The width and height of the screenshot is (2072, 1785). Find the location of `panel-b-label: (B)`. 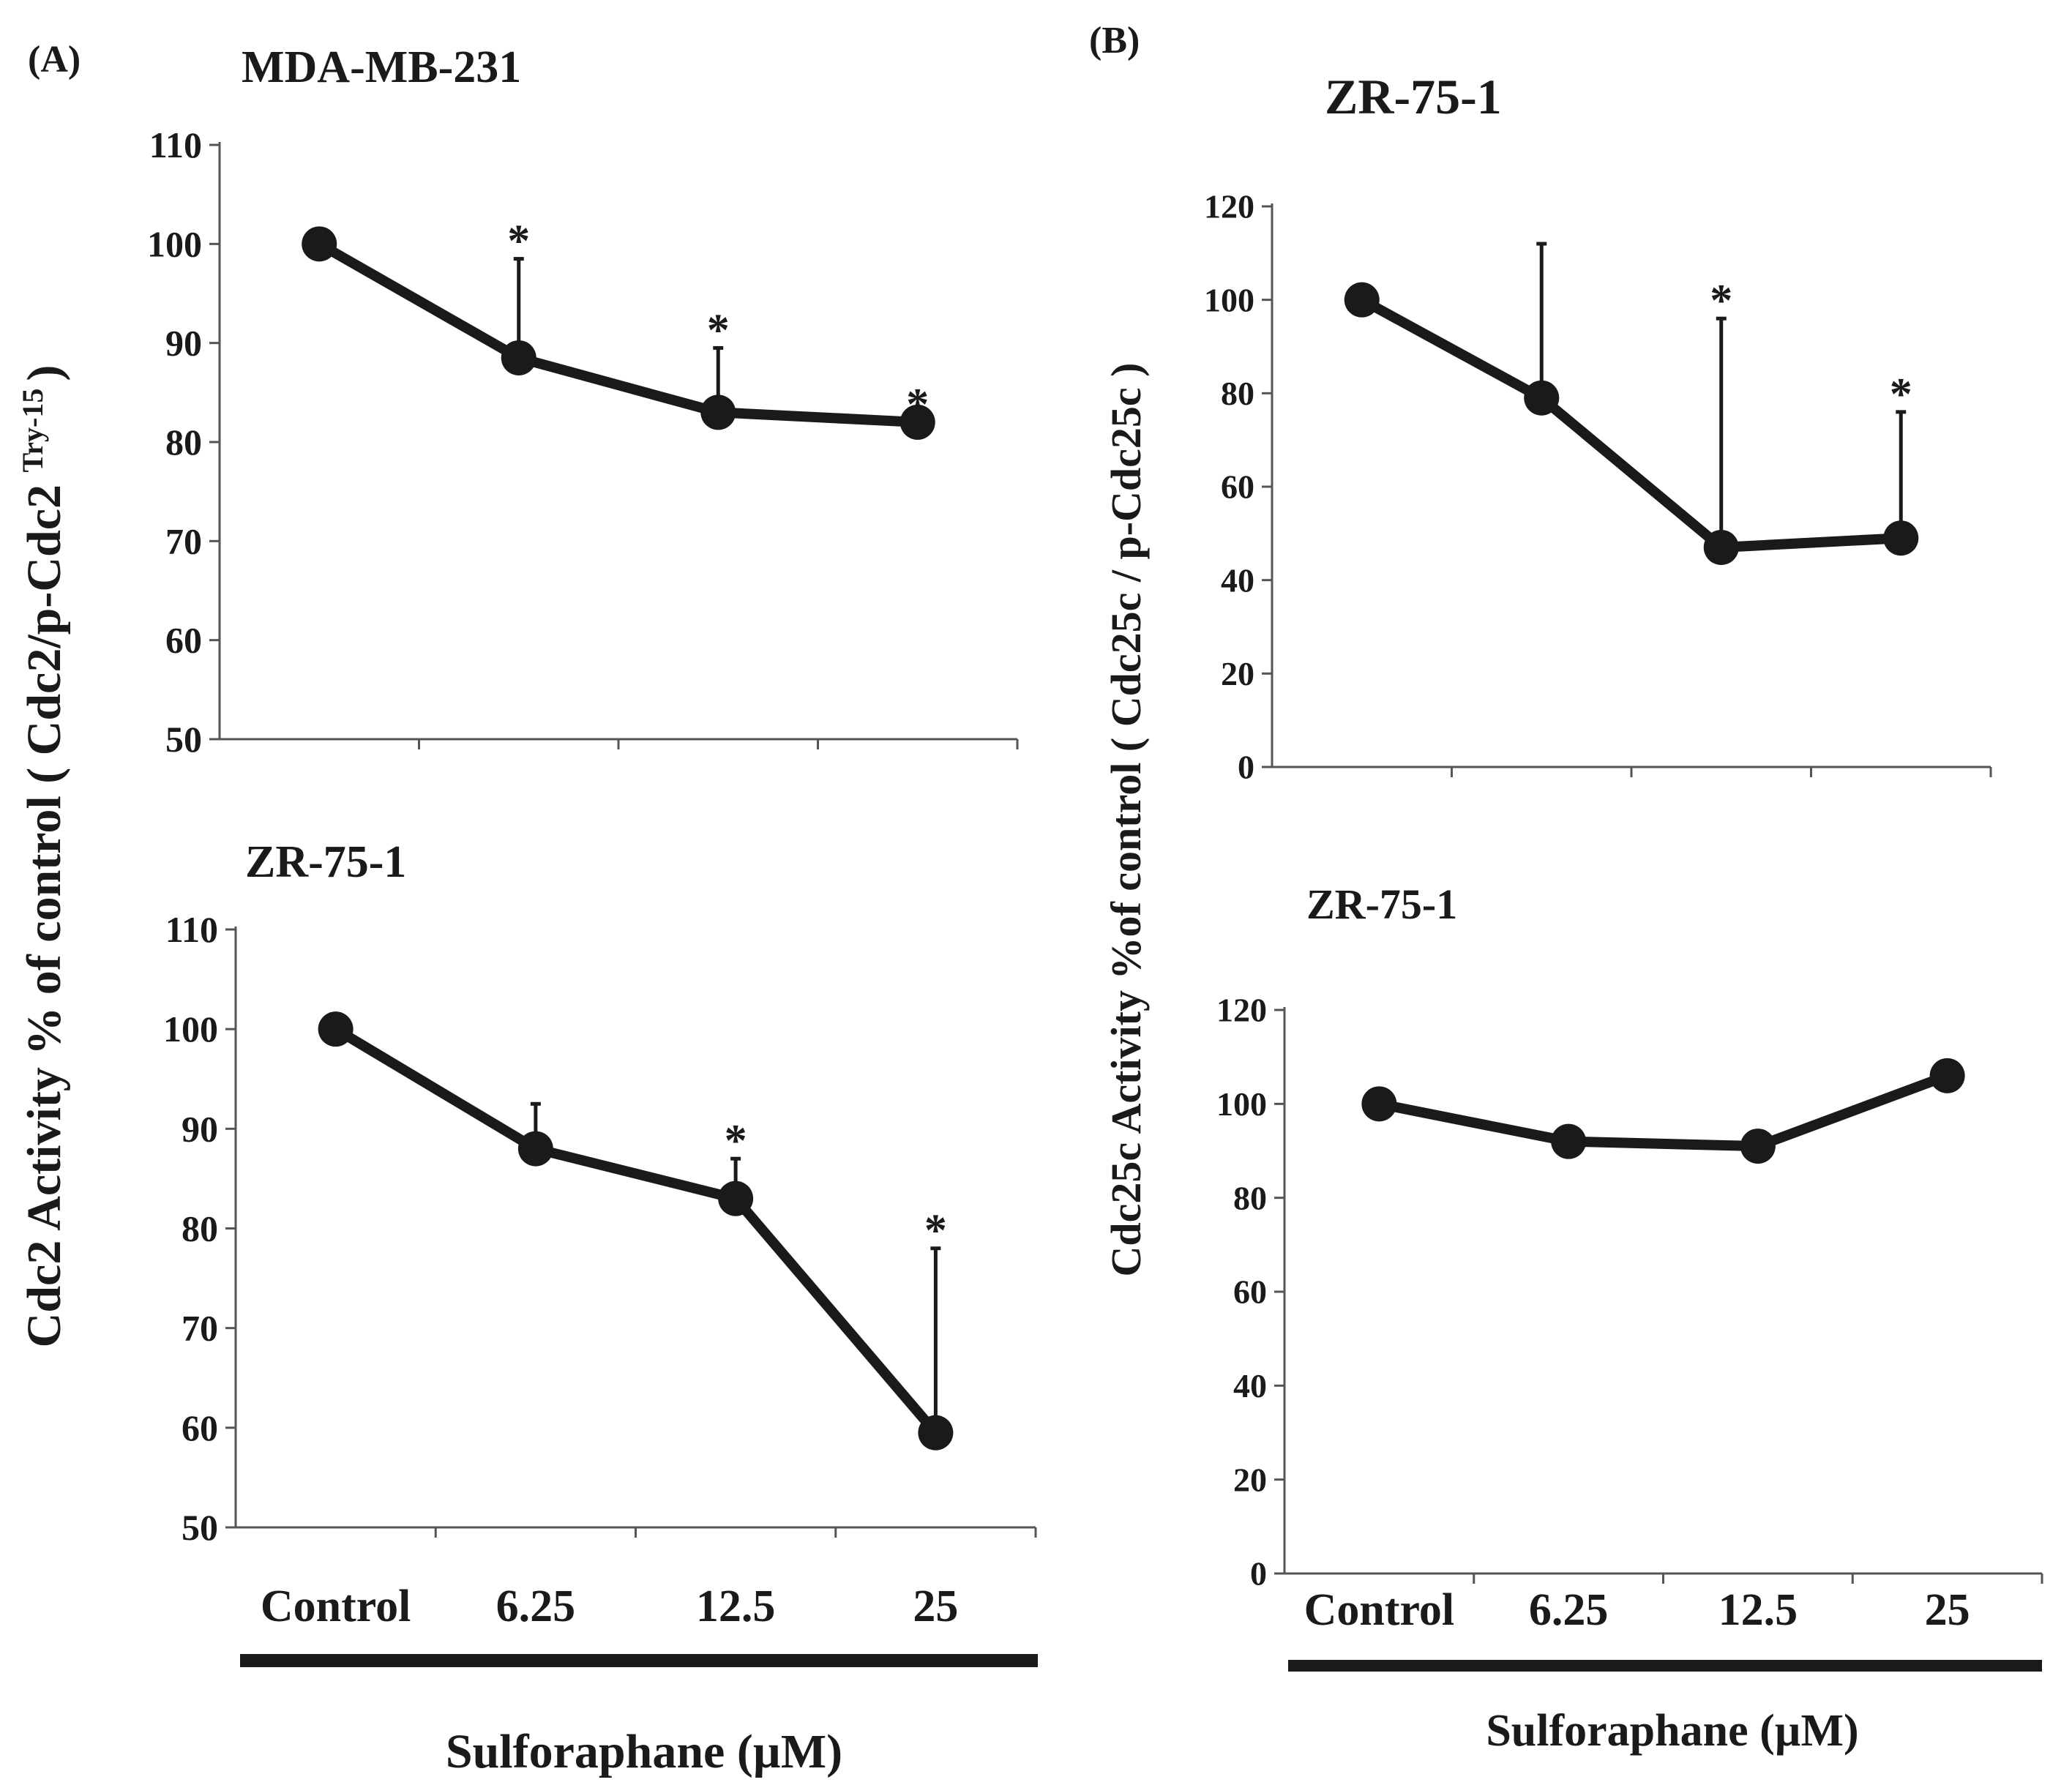

panel-b-label: (B) is located at coordinates (1115, 40).